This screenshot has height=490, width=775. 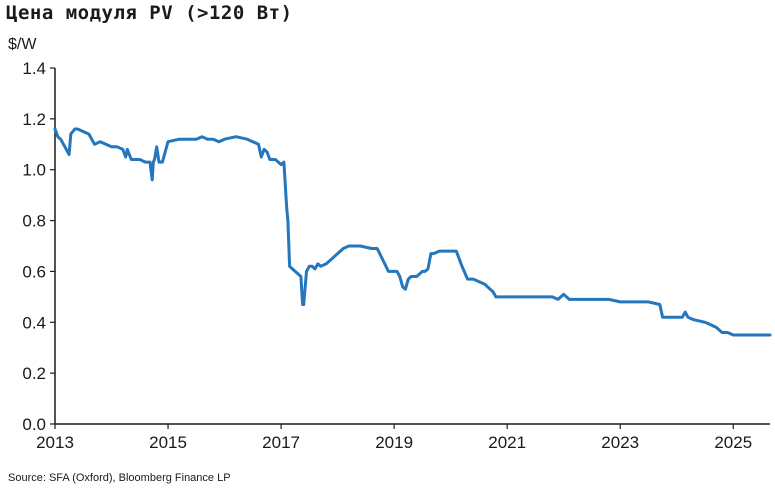 I want to click on x-tick-label: 2013, so click(x=55, y=442).